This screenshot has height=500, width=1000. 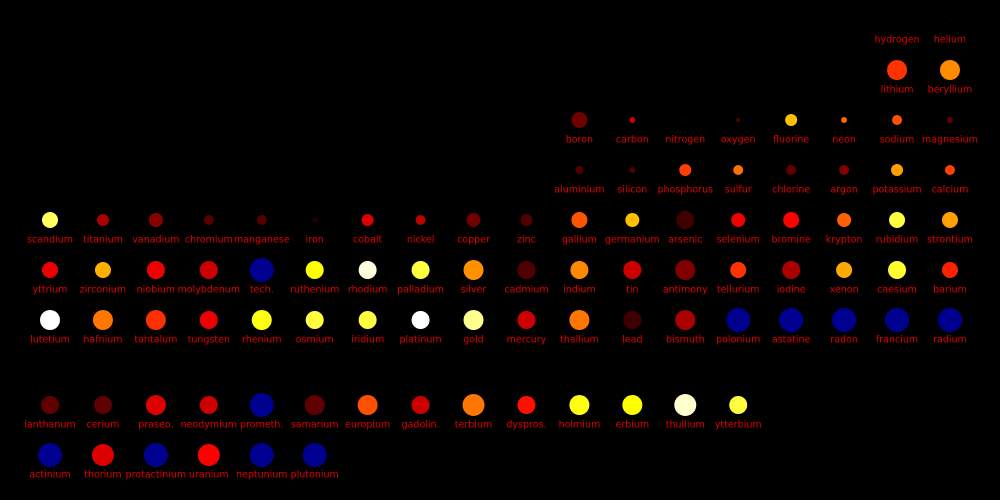 What do you see at coordinates (738, 140) in the screenshot?
I see `element-label: oxygen` at bounding box center [738, 140].